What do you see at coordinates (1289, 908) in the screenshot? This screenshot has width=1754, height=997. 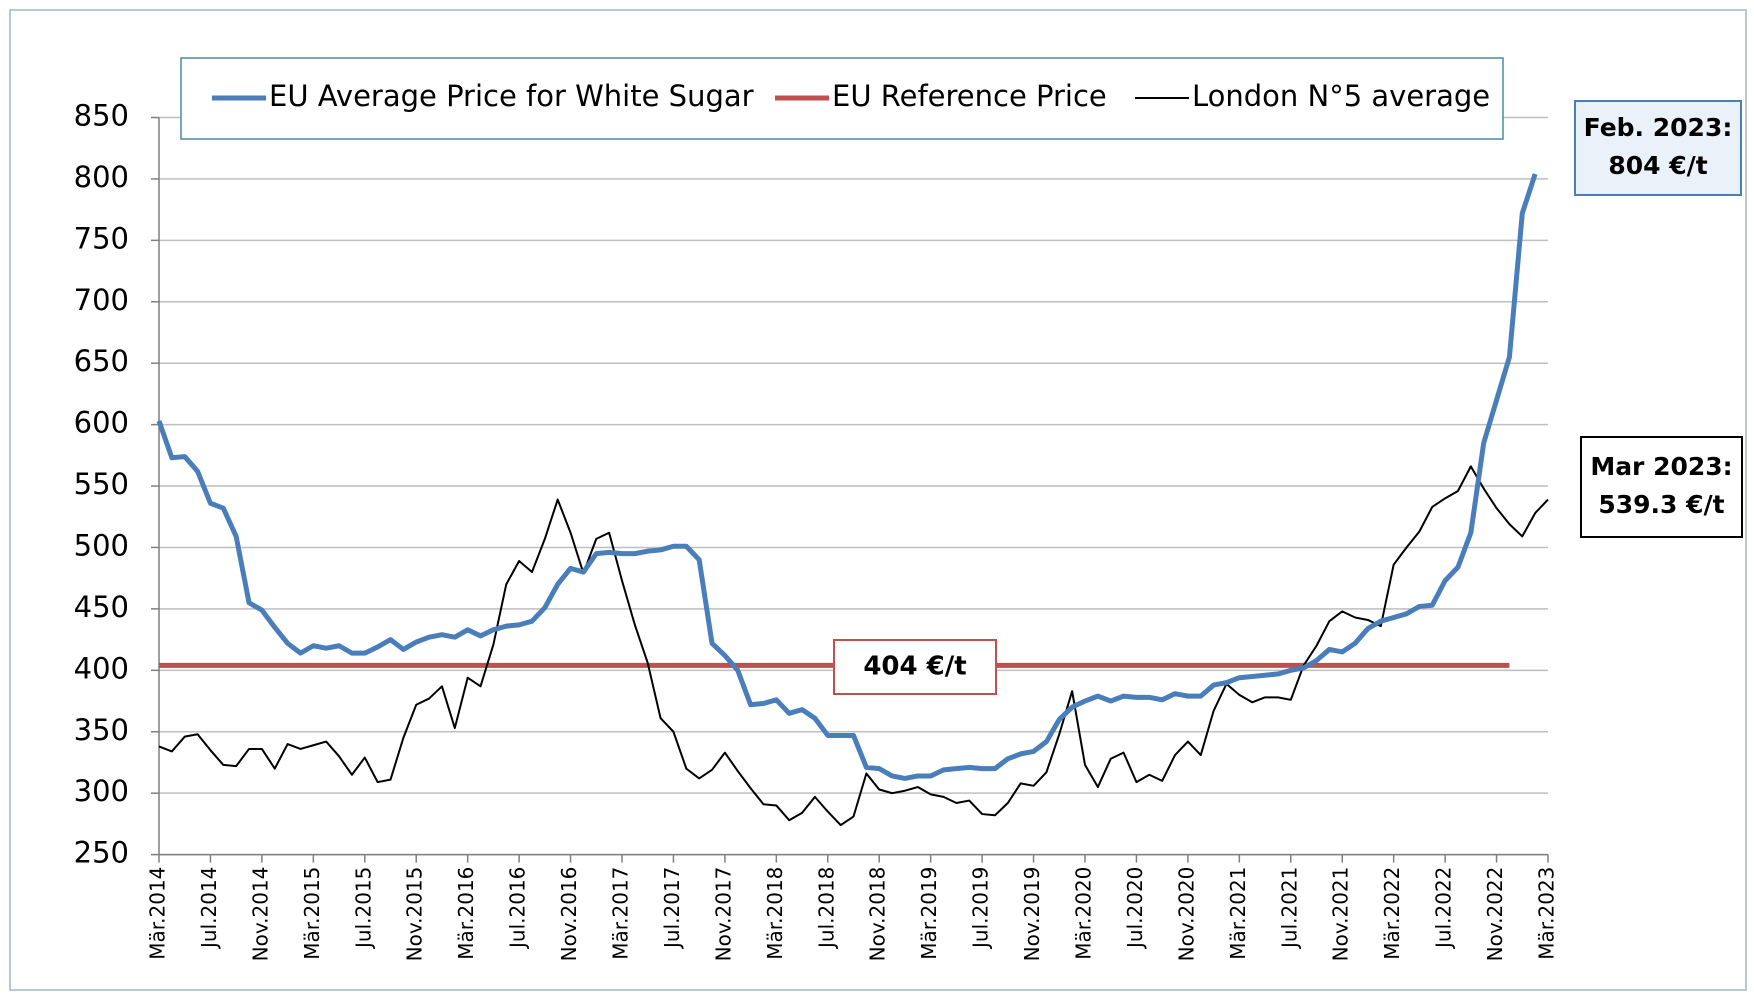 I see `x-tick-label: Jul.2021` at bounding box center [1289, 908].